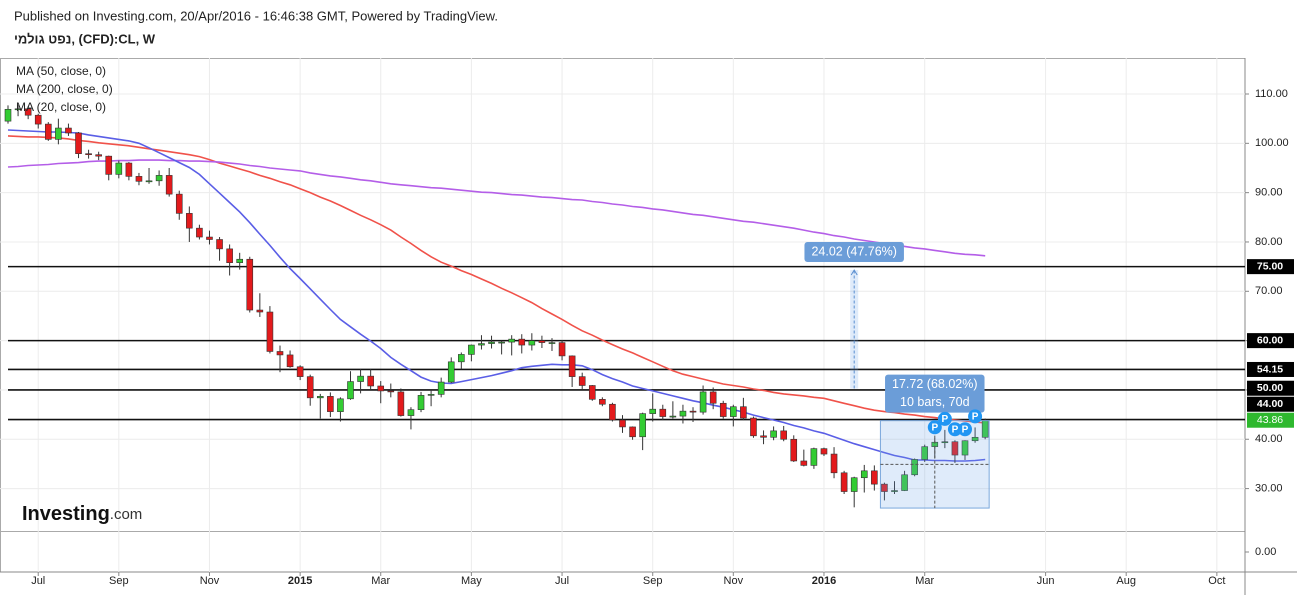  Describe the element at coordinates (1270, 420) in the screenshot. I see `last-price-box` at that location.